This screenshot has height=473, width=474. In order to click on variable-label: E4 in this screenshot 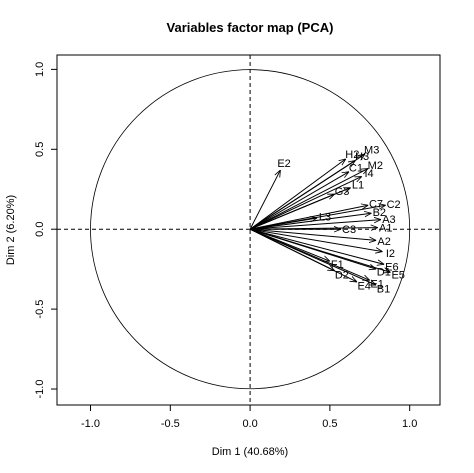, I will do `click(363, 286)`.